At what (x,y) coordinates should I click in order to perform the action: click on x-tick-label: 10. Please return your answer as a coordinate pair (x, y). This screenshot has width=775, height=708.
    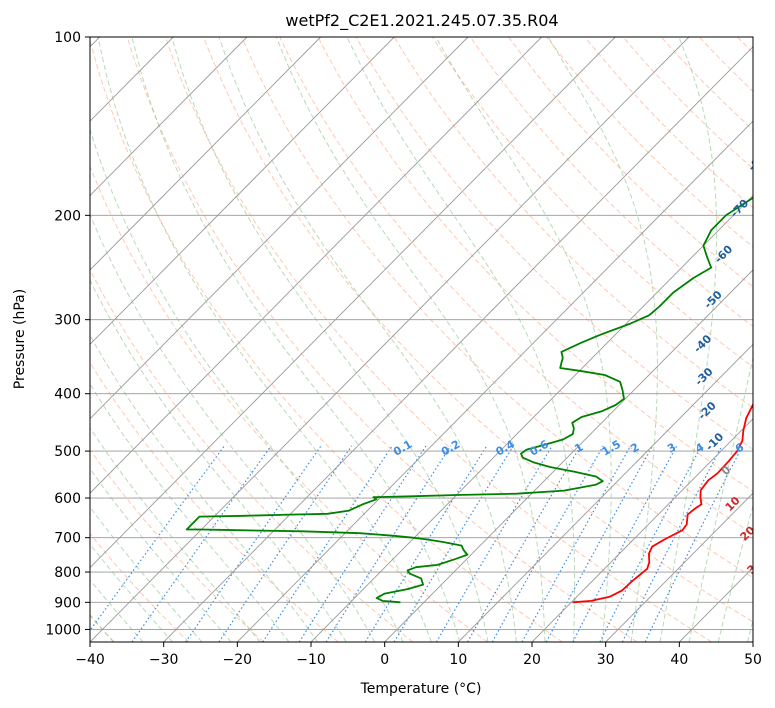
    Looking at the image, I should click on (458, 660).